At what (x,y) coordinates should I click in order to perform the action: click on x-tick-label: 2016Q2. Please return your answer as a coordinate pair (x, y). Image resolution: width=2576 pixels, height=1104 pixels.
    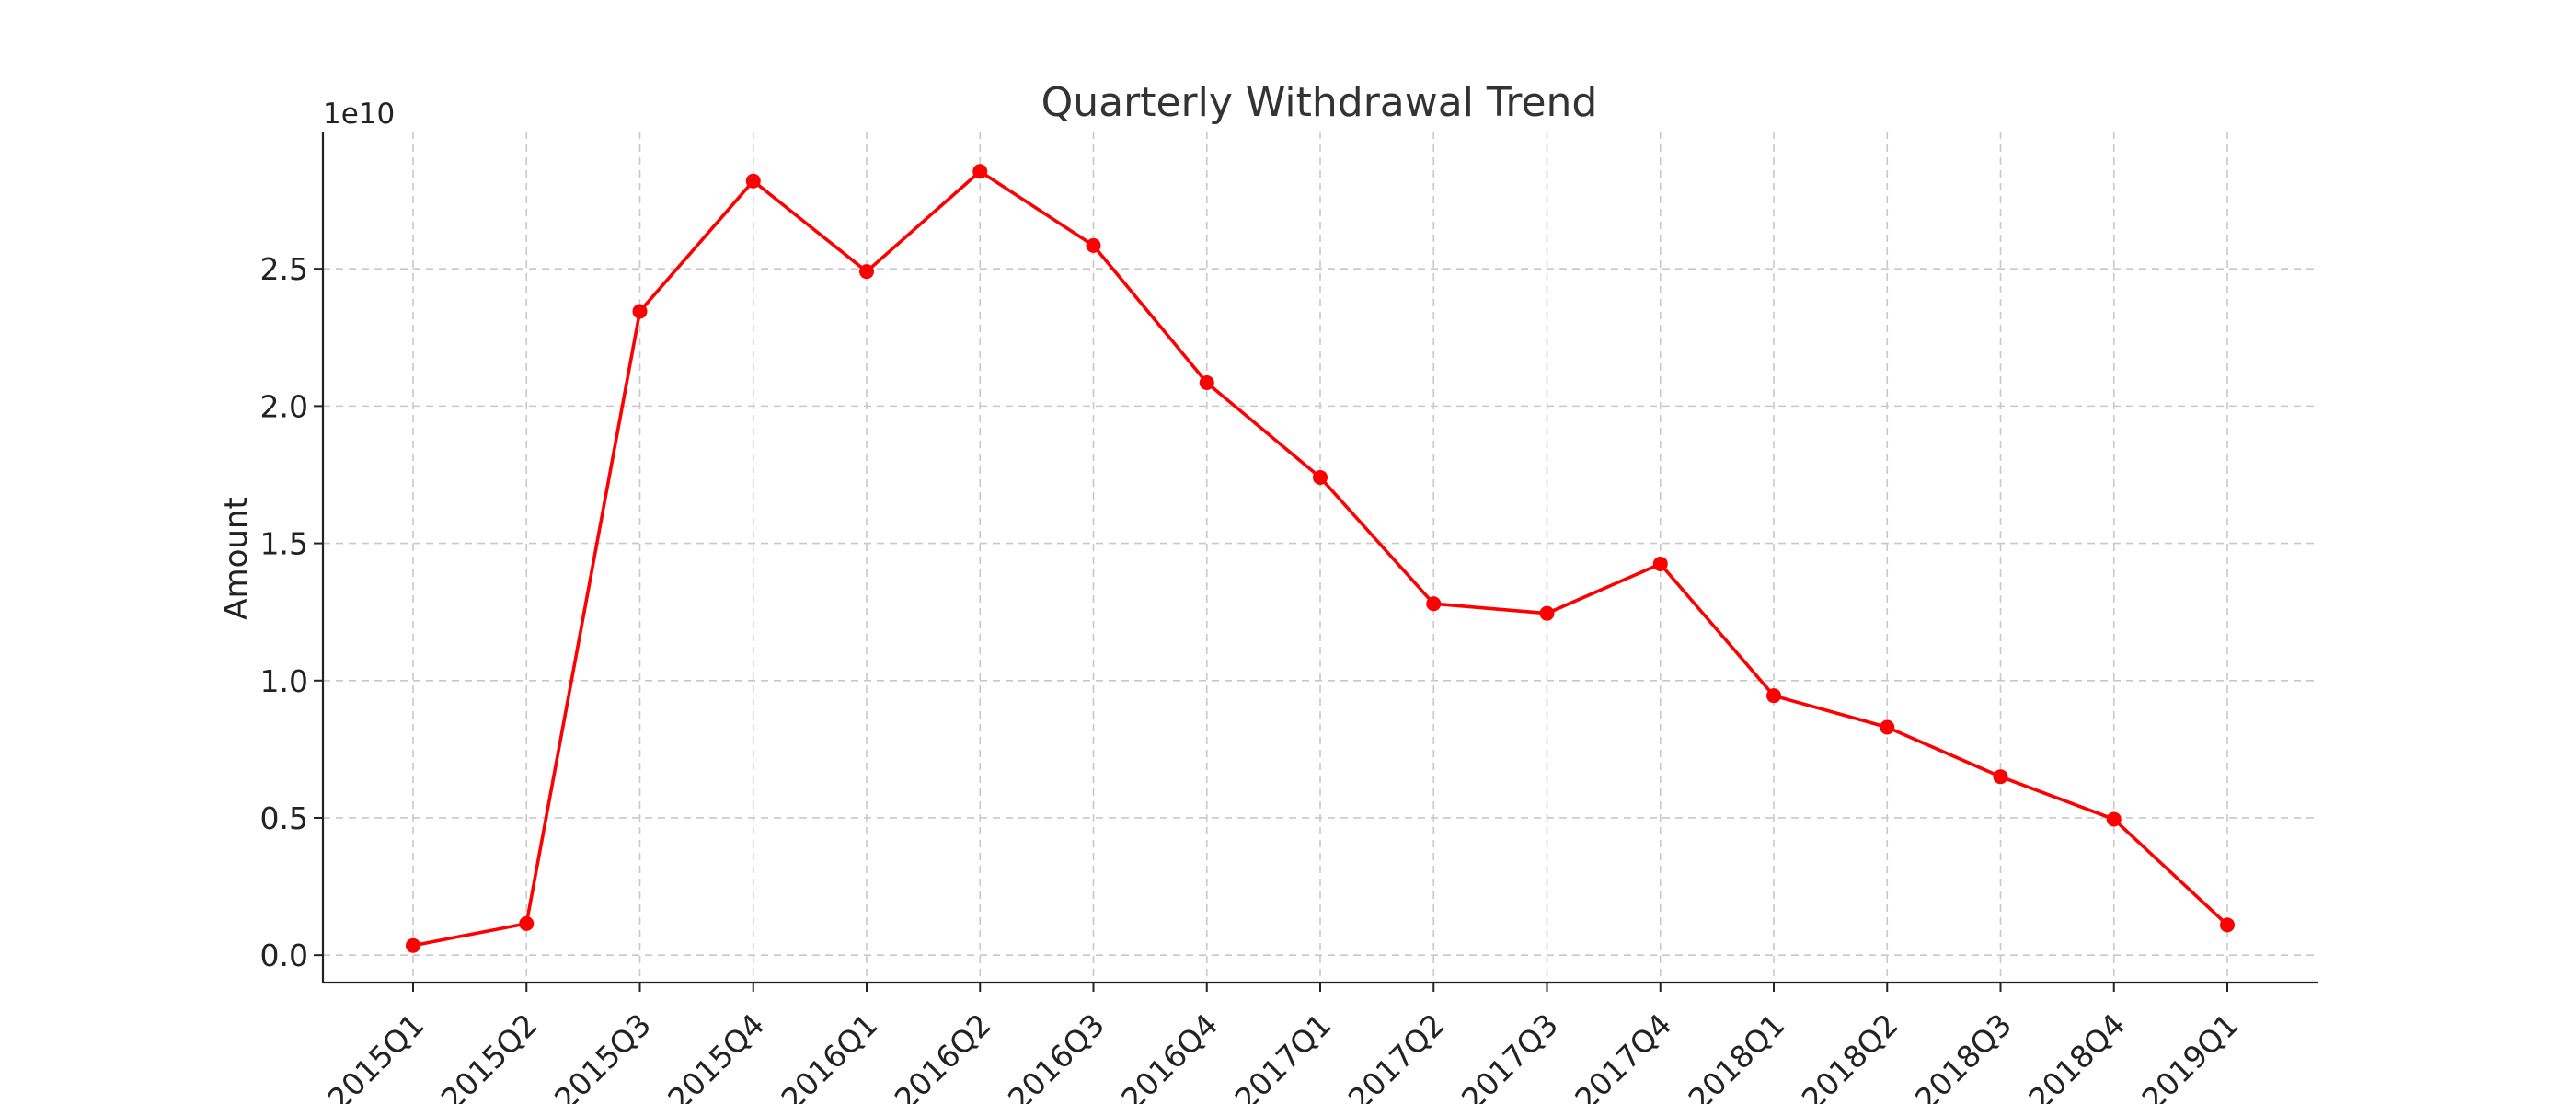
    Looking at the image, I should click on (943, 1055).